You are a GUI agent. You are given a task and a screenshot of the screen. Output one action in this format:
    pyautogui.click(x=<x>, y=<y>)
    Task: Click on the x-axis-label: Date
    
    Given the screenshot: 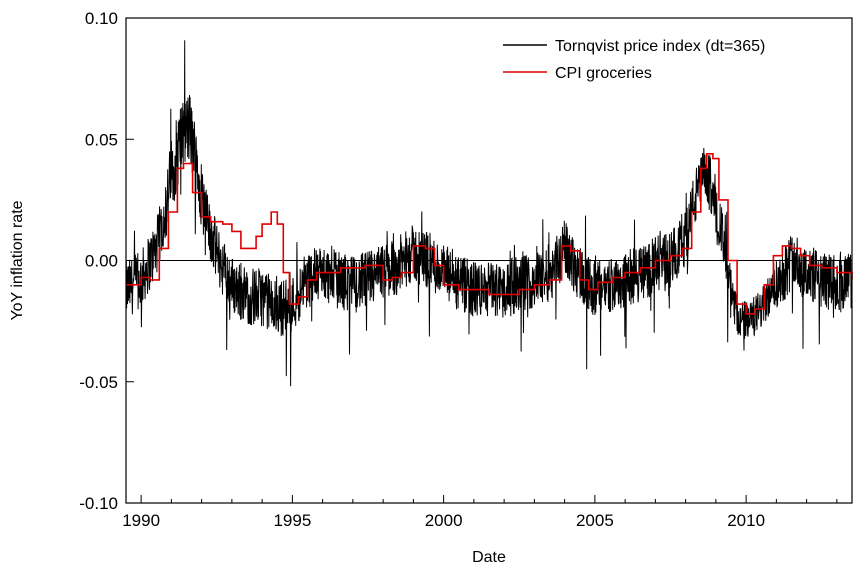 What is the action you would take?
    pyautogui.click(x=489, y=557)
    